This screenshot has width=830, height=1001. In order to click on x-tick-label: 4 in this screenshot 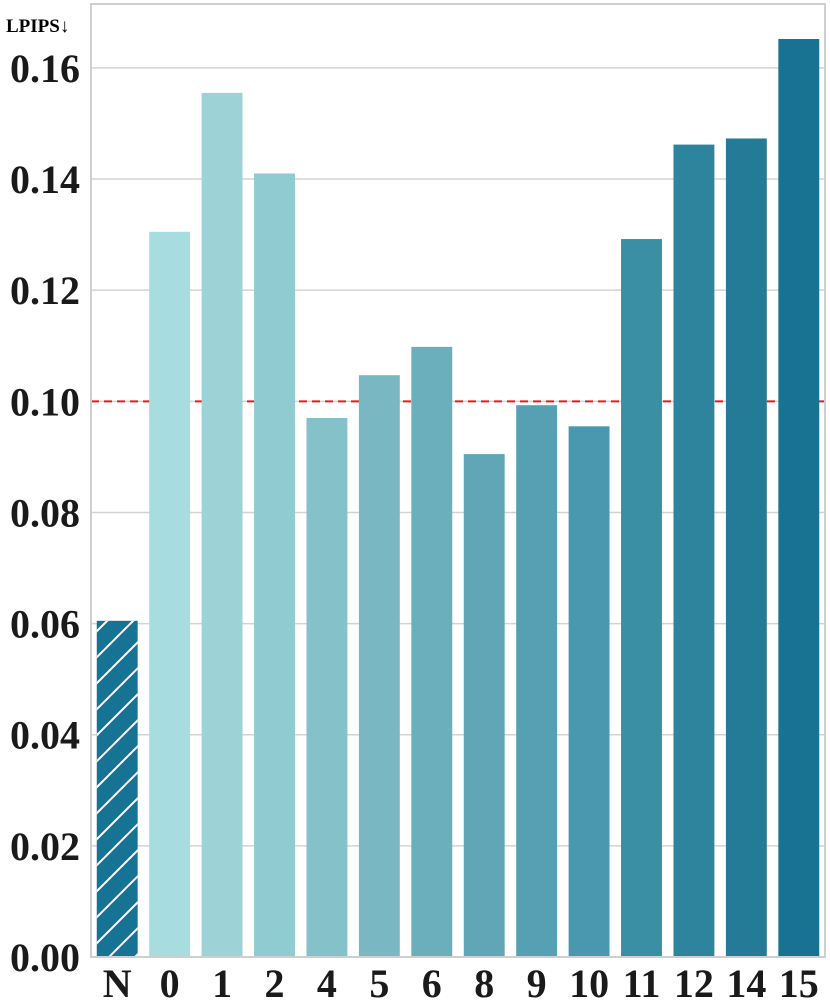, I will do `click(327, 981)`.